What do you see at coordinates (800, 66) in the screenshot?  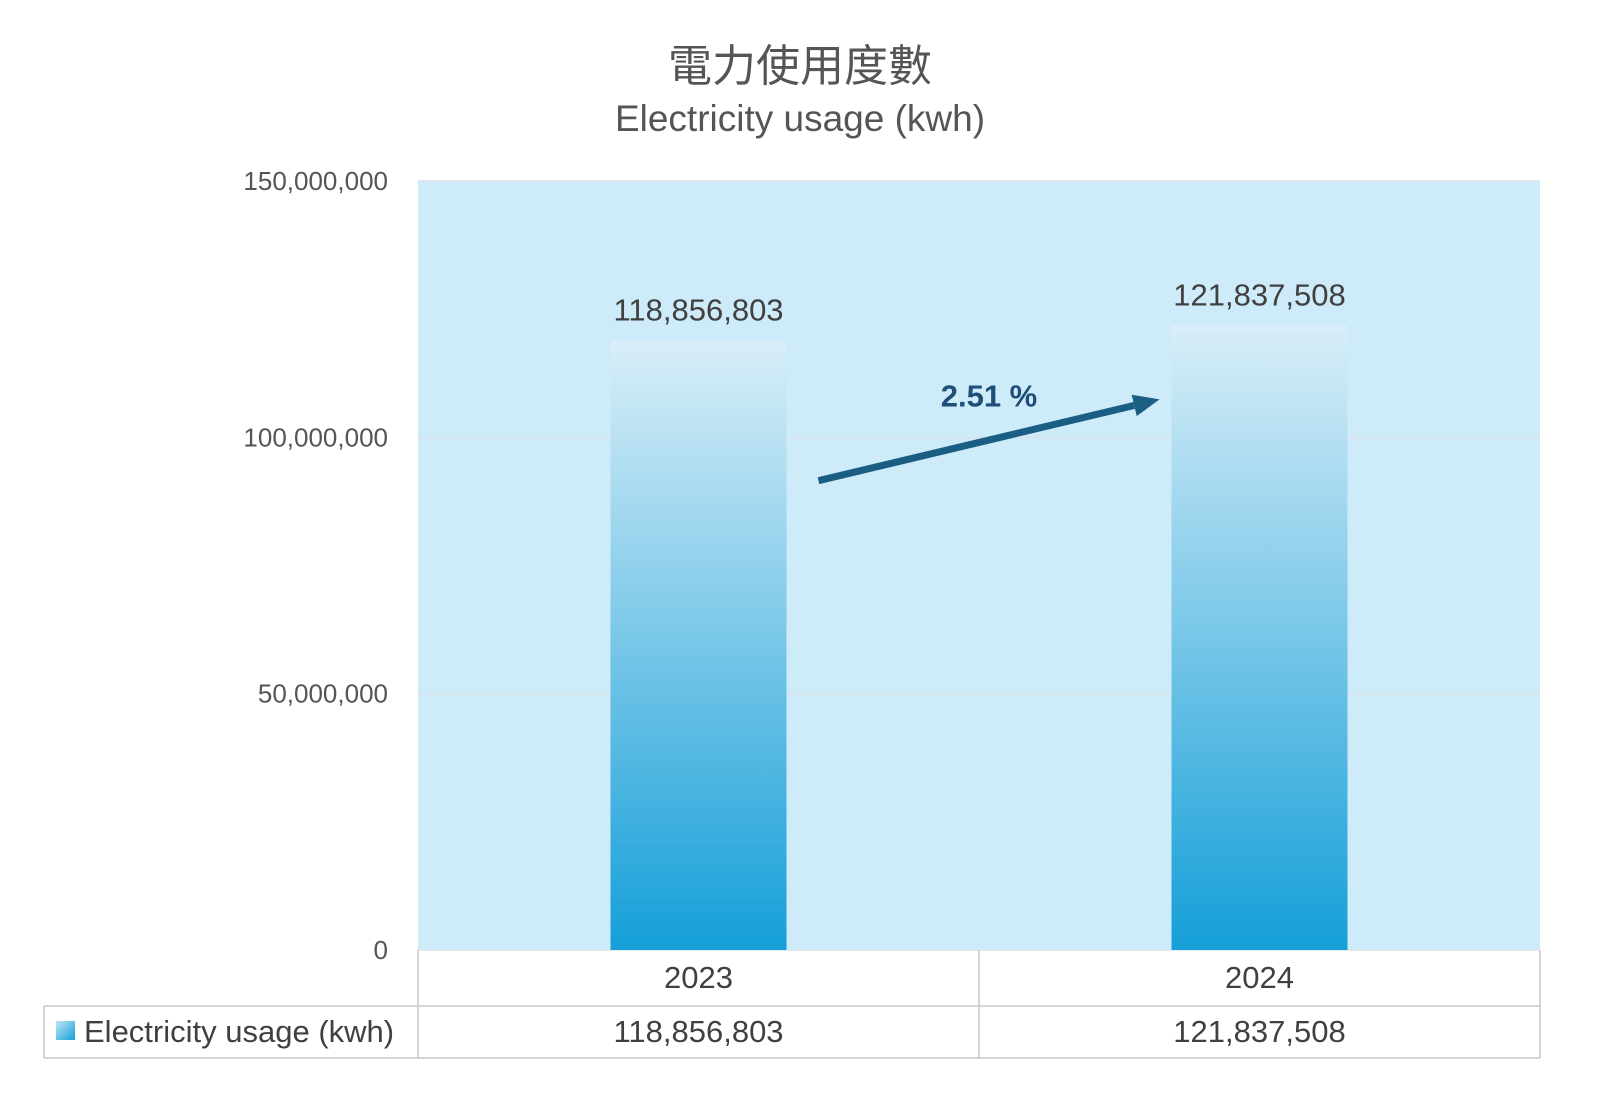 I see `chart-title: 電力使用度數` at bounding box center [800, 66].